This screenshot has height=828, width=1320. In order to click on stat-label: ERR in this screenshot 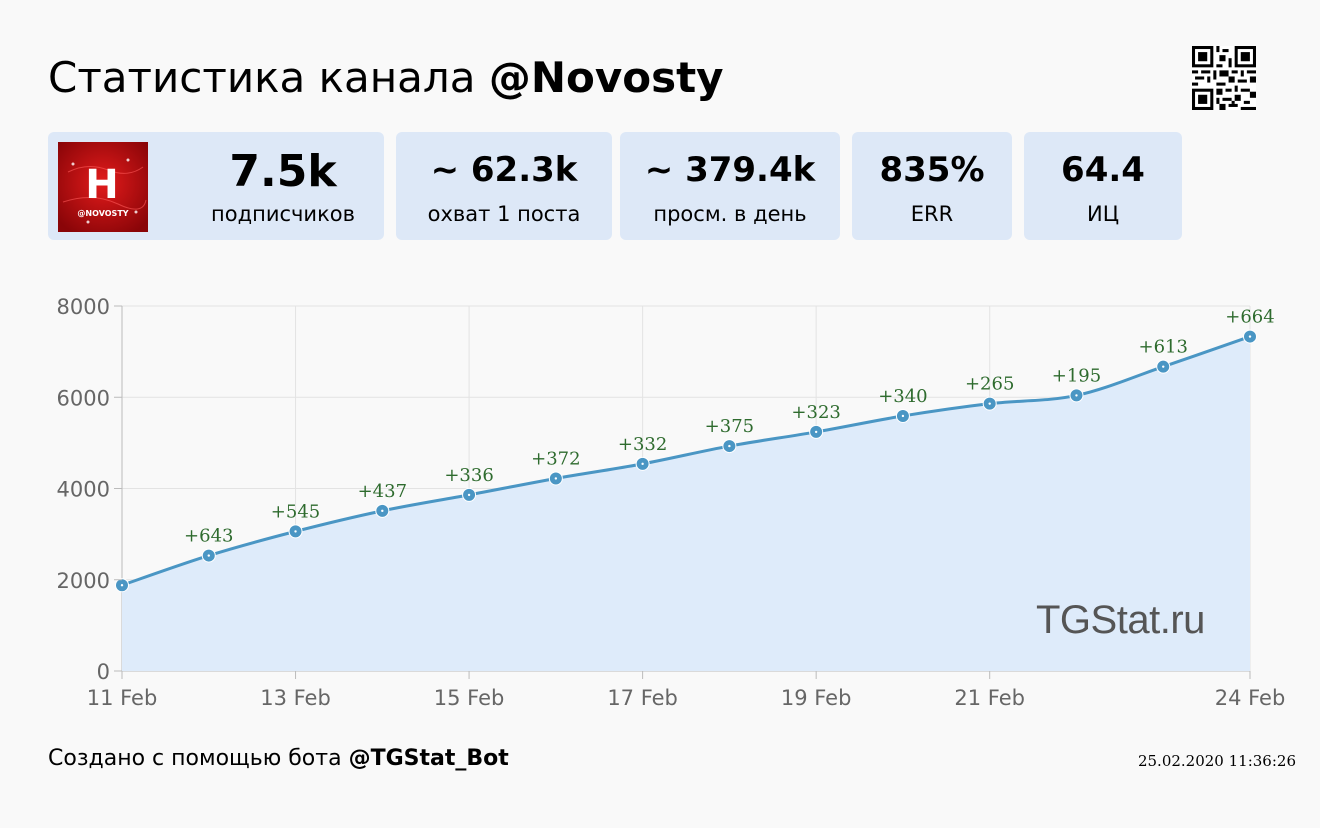, I will do `click(932, 214)`.